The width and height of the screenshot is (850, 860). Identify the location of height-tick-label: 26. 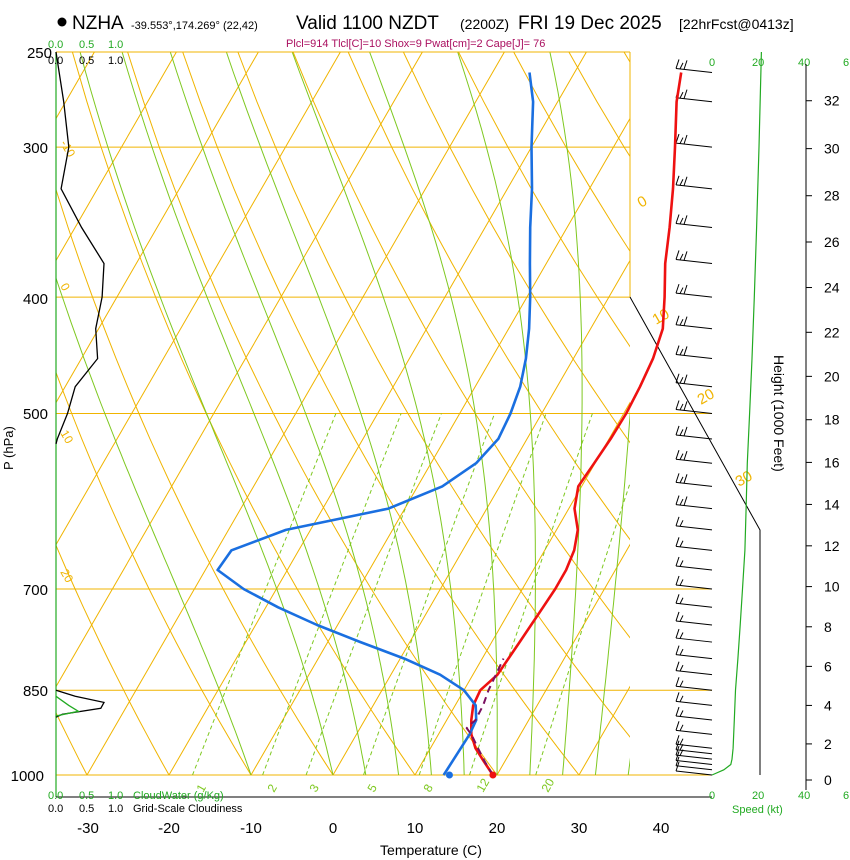
(832, 242).